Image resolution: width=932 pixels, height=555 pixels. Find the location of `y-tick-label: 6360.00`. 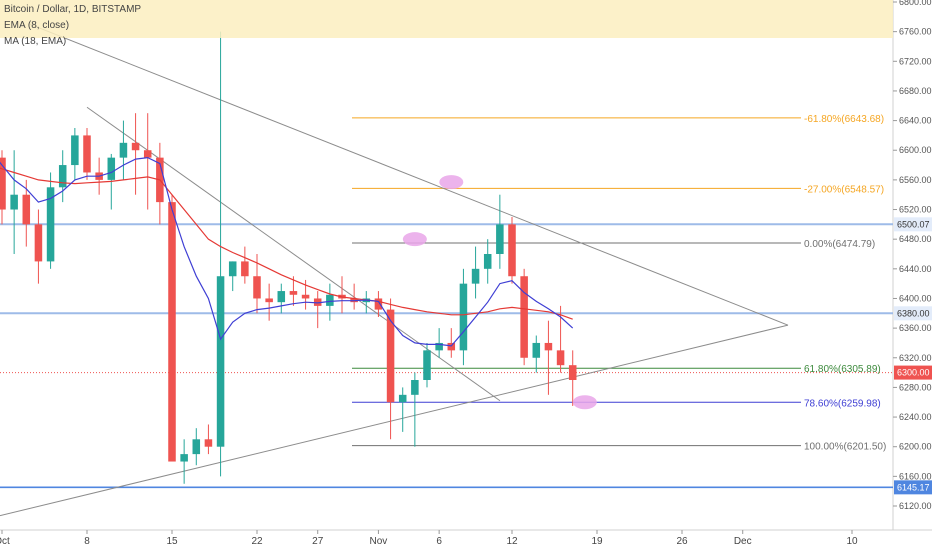

y-tick-label: 6360.00 is located at coordinates (915, 328).